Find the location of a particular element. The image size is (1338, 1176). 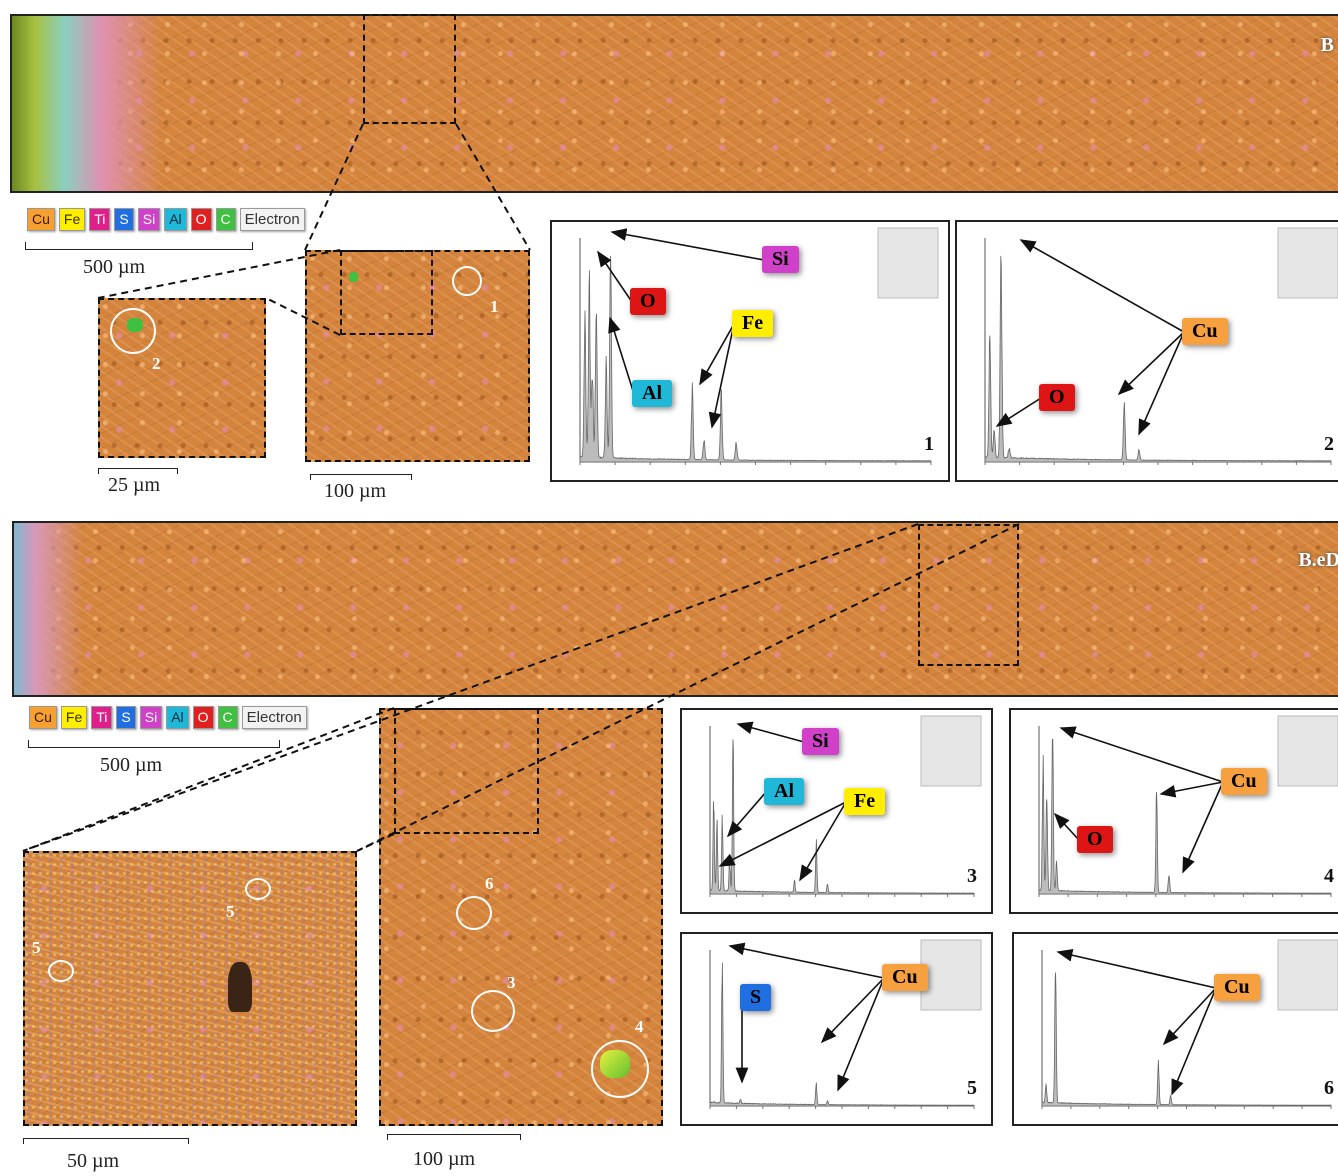

spectrum-panel-4: 4 Cu O is located at coordinates (1173, 811).